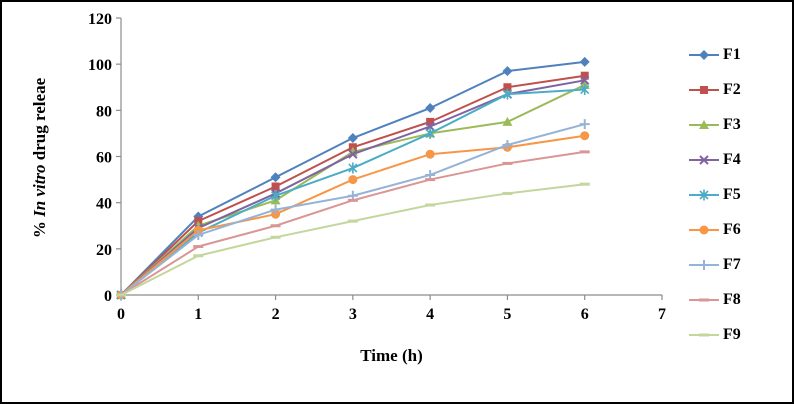  Describe the element at coordinates (732, 89) in the screenshot. I see `legend-label: F2` at that location.